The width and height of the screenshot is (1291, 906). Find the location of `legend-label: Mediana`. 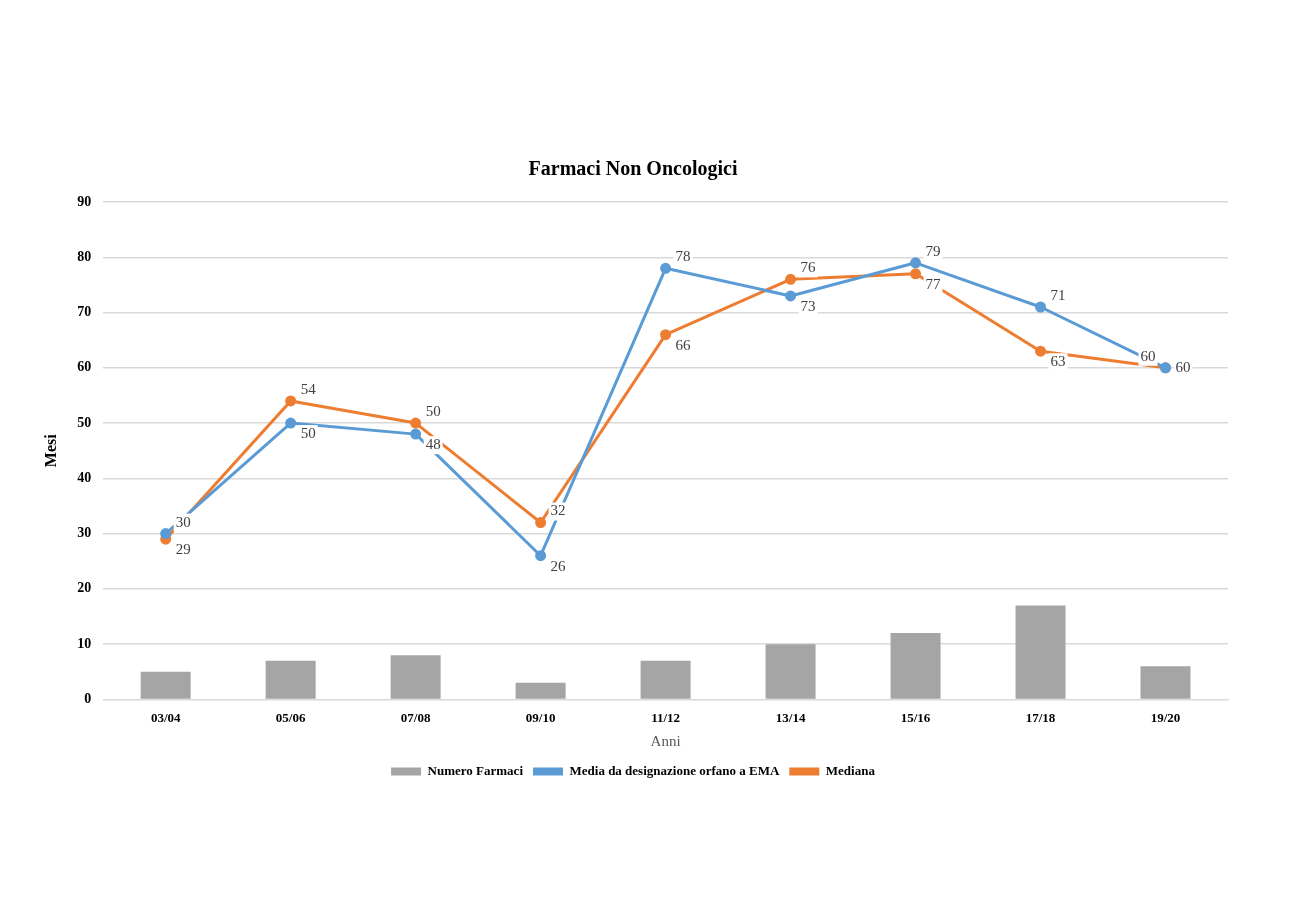

legend-label: Mediana is located at coordinates (850, 770).